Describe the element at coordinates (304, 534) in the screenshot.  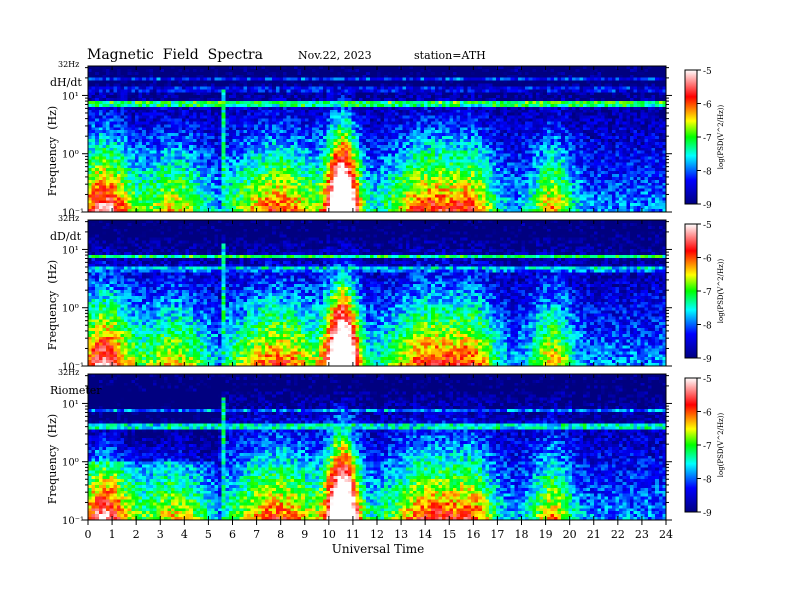
I see `x-tick-label: 9` at that location.